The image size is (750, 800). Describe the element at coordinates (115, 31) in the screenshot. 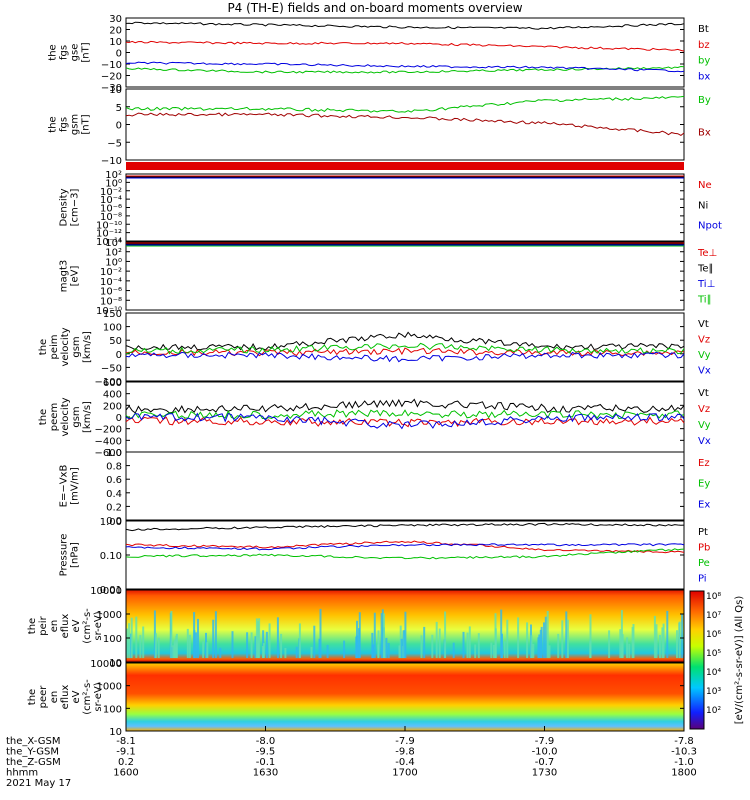

I see `y-tick-label: 20` at that location.